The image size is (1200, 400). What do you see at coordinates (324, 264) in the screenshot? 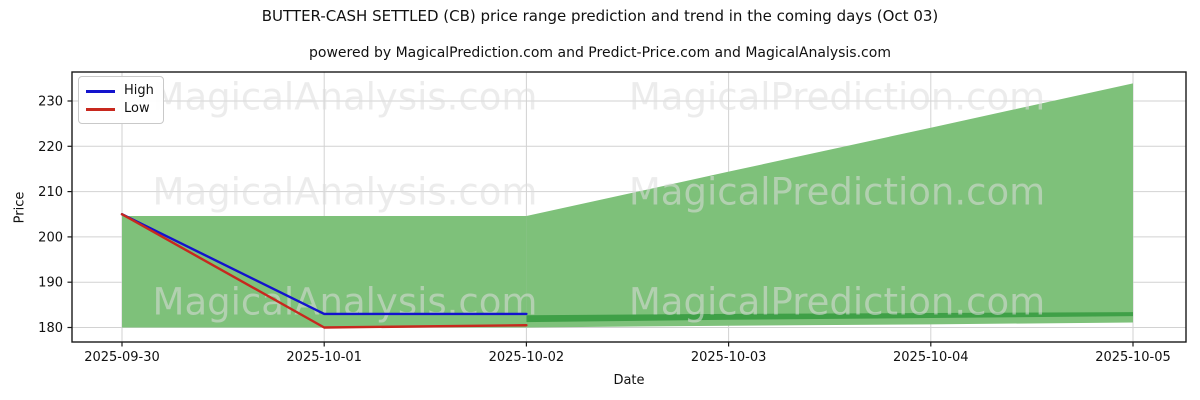
I see `high-line` at bounding box center [324, 264].